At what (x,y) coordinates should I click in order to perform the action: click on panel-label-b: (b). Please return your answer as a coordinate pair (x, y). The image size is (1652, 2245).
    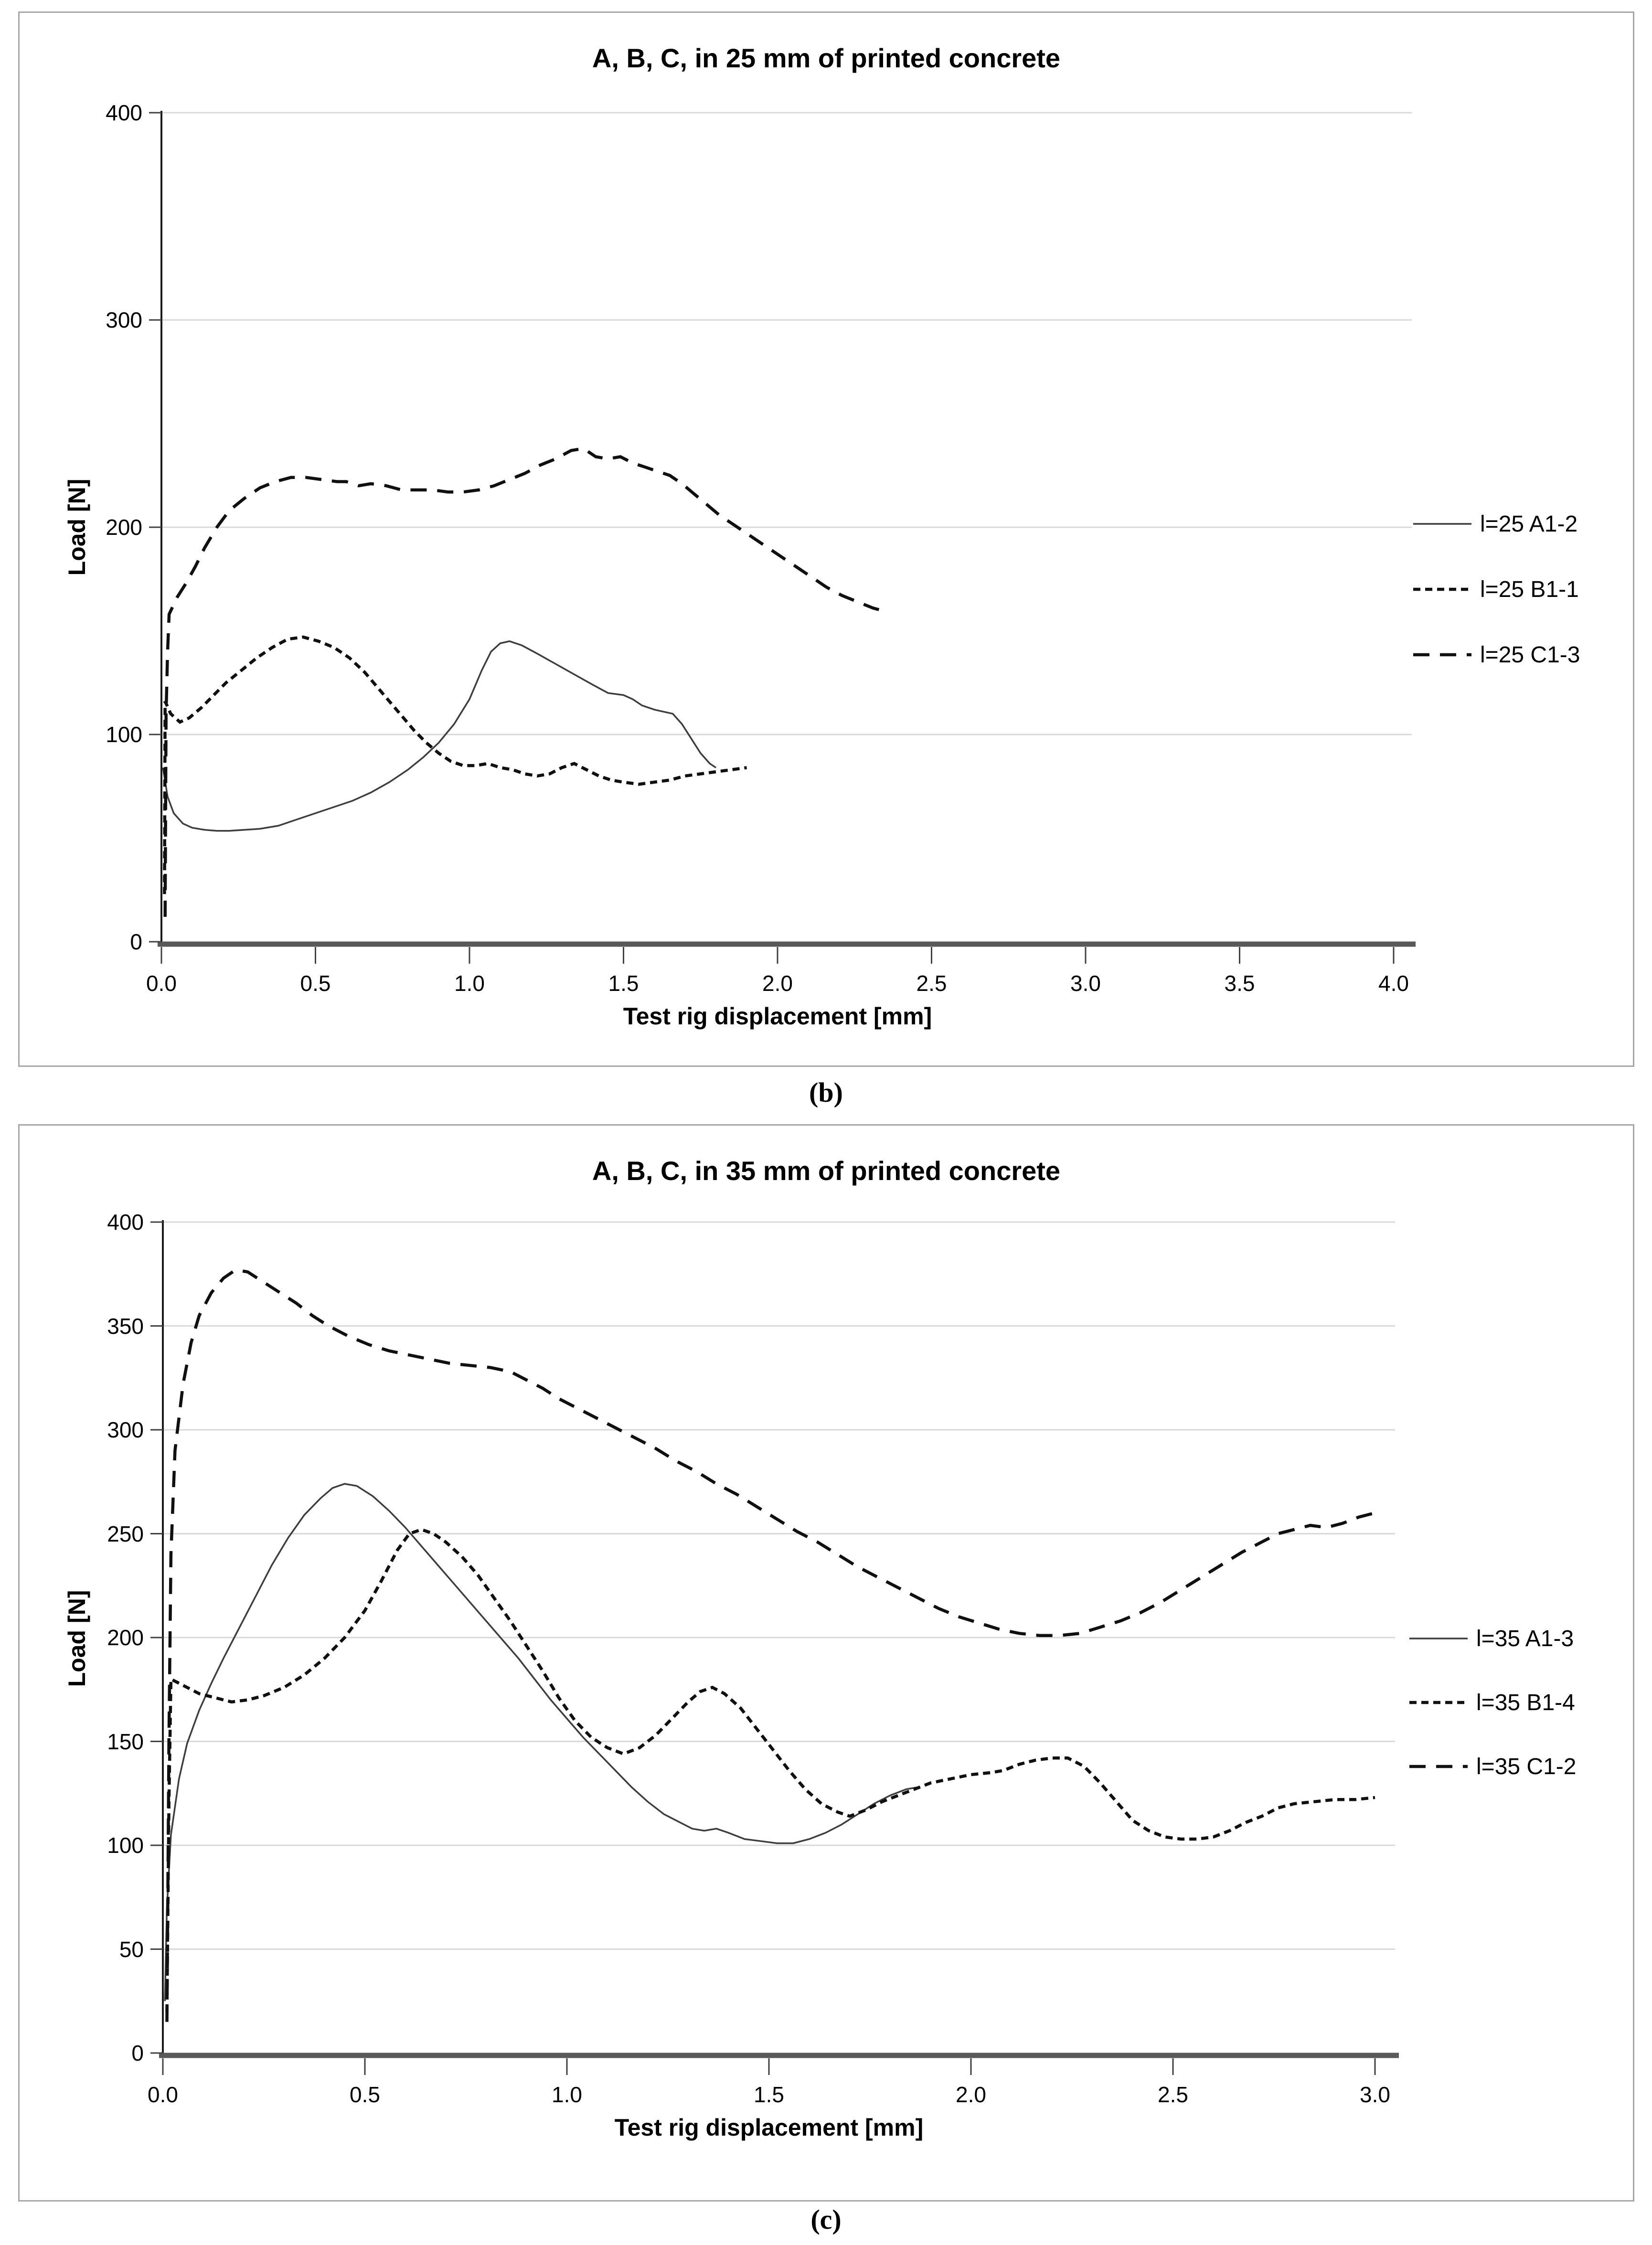
    Looking at the image, I should click on (826, 1092).